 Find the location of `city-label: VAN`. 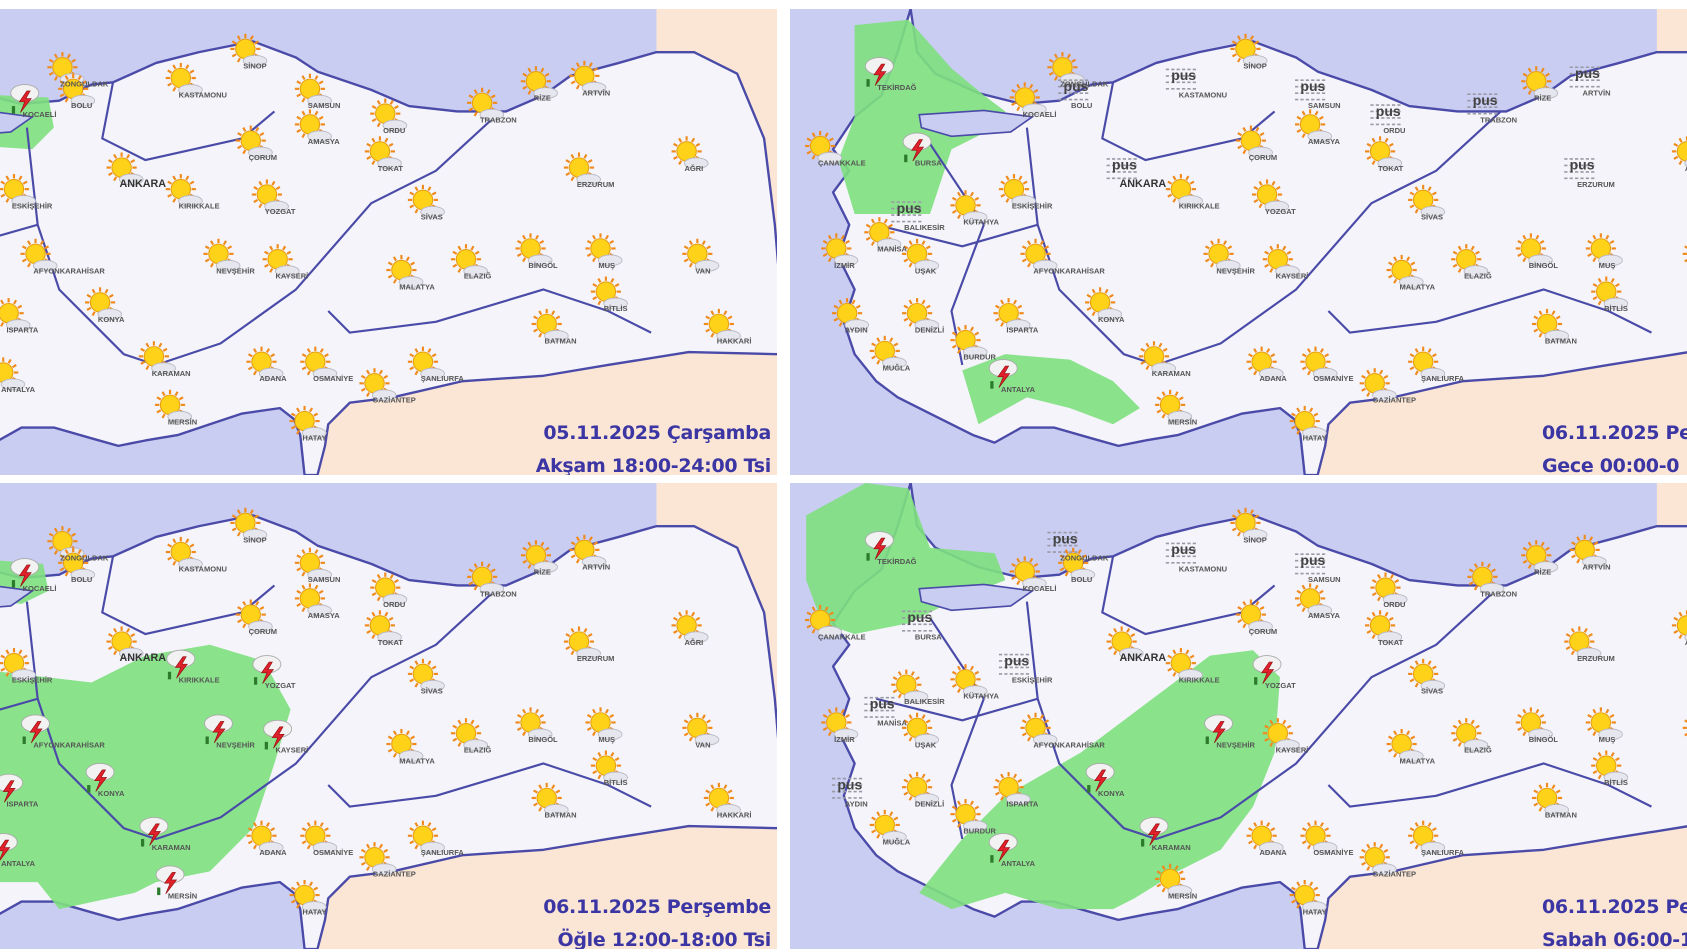

city-label: VAN is located at coordinates (702, 270).